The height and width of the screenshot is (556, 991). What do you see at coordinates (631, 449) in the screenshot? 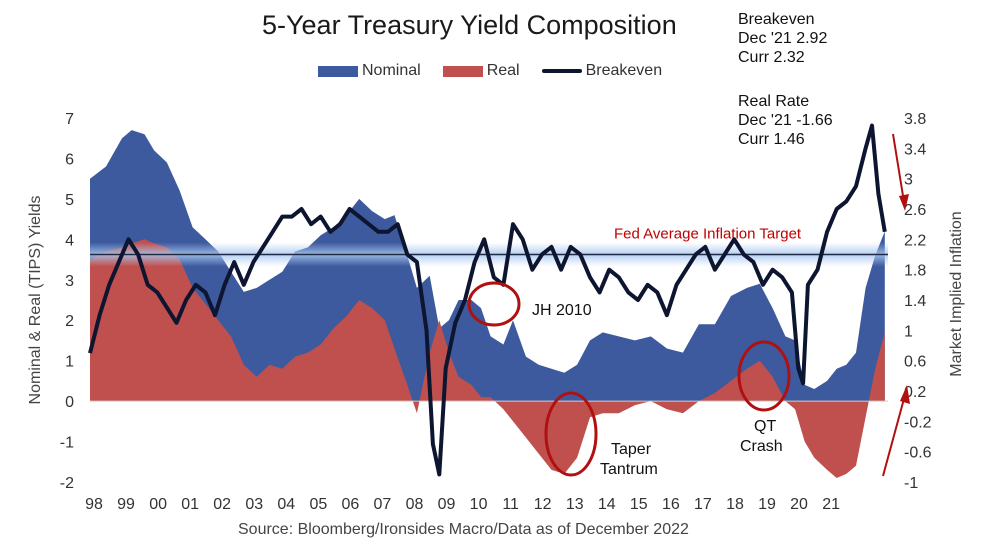
I see `taper-tantrum-label-1: Taper` at bounding box center [631, 449].